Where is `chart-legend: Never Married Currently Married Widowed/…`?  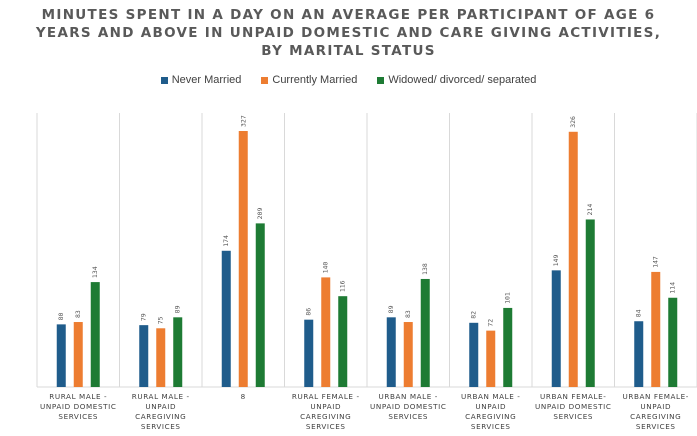
chart-legend: Never Married Currently Married Widowed/… is located at coordinates (348, 80).